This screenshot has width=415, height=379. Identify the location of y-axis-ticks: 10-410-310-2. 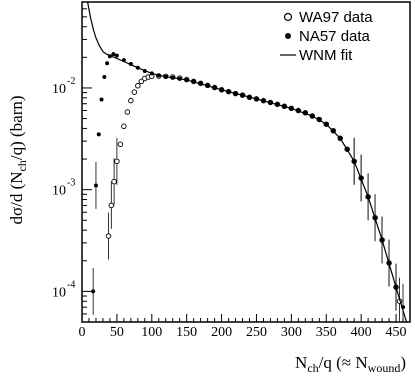
(72, 162).